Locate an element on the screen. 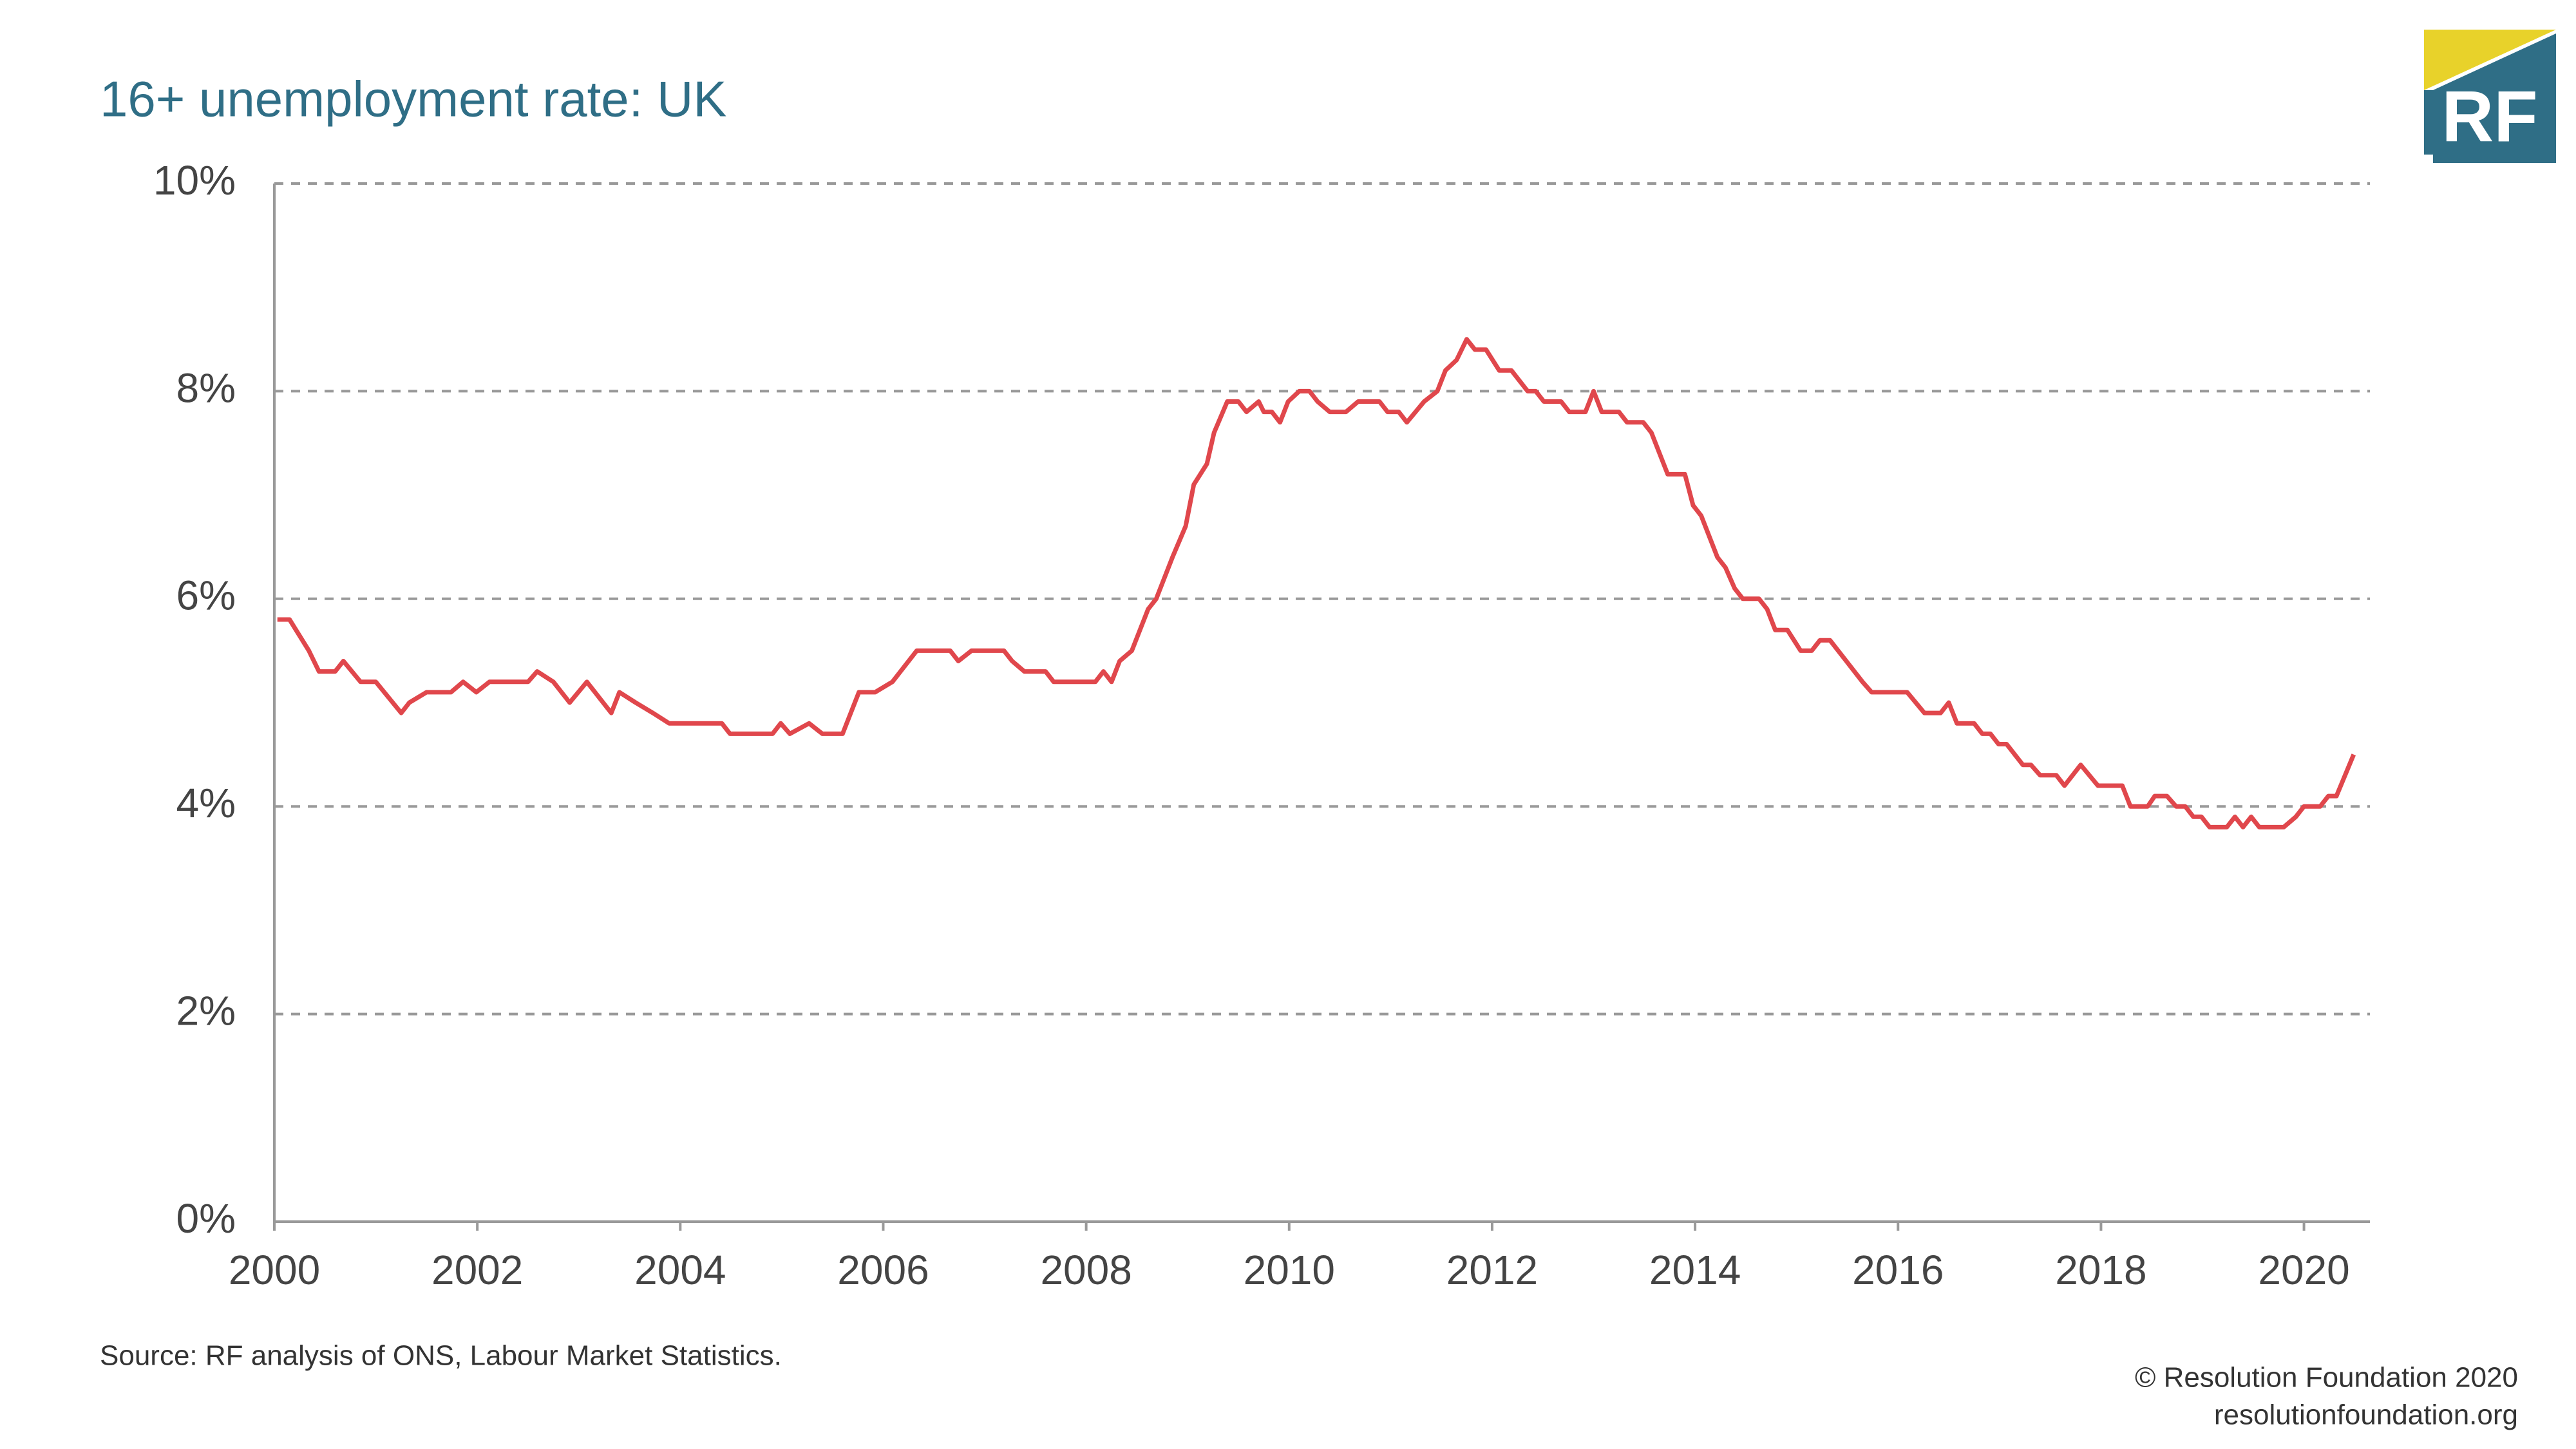 The height and width of the screenshot is (1449, 2576). y-tick-label: 10% is located at coordinates (194, 181).